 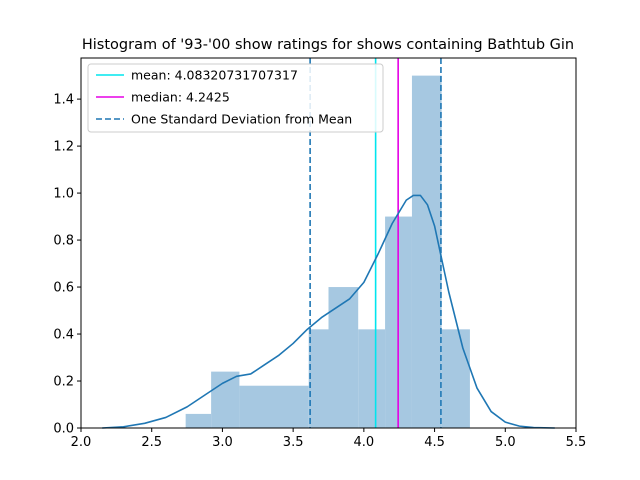 What do you see at coordinates (576, 442) in the screenshot?
I see `x-tick-label: 5.5` at bounding box center [576, 442].